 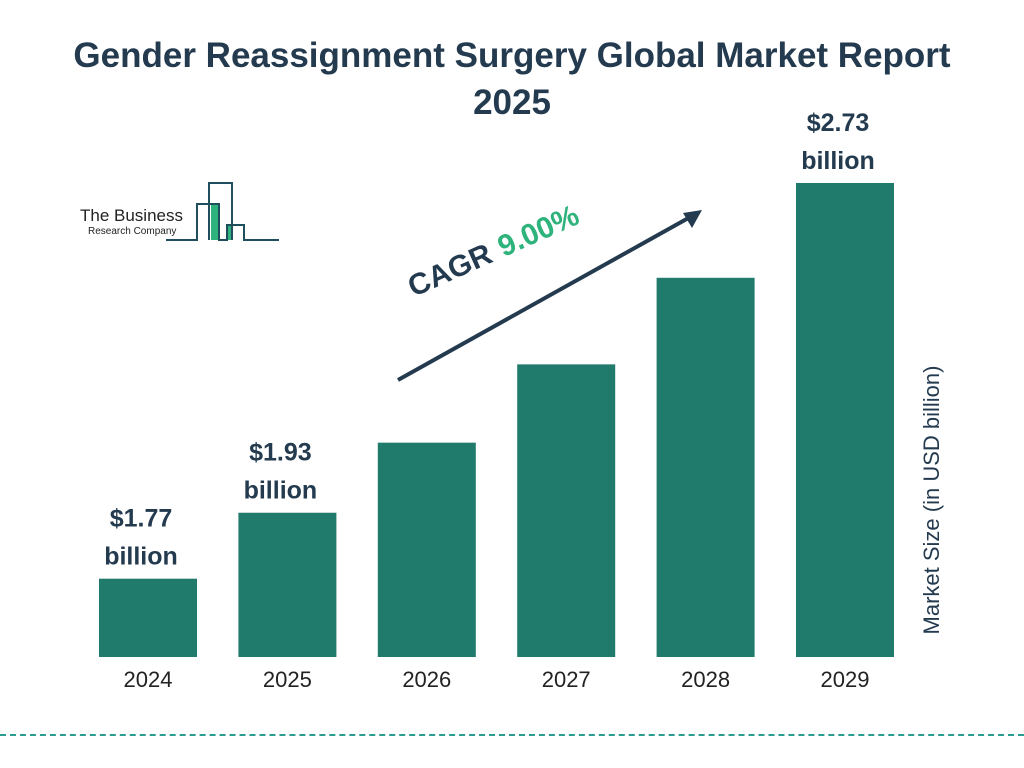 What do you see at coordinates (131, 215) in the screenshot?
I see `logo-line1: The Business` at bounding box center [131, 215].